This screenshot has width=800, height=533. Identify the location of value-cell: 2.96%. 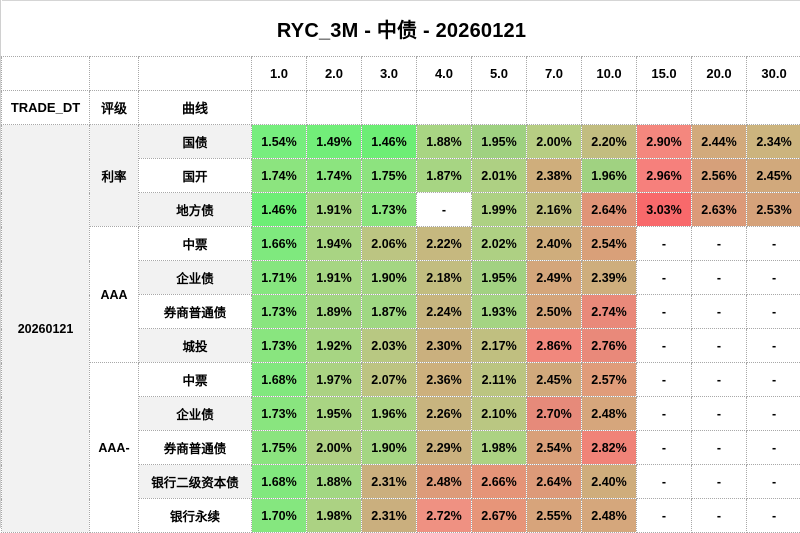
(664, 176).